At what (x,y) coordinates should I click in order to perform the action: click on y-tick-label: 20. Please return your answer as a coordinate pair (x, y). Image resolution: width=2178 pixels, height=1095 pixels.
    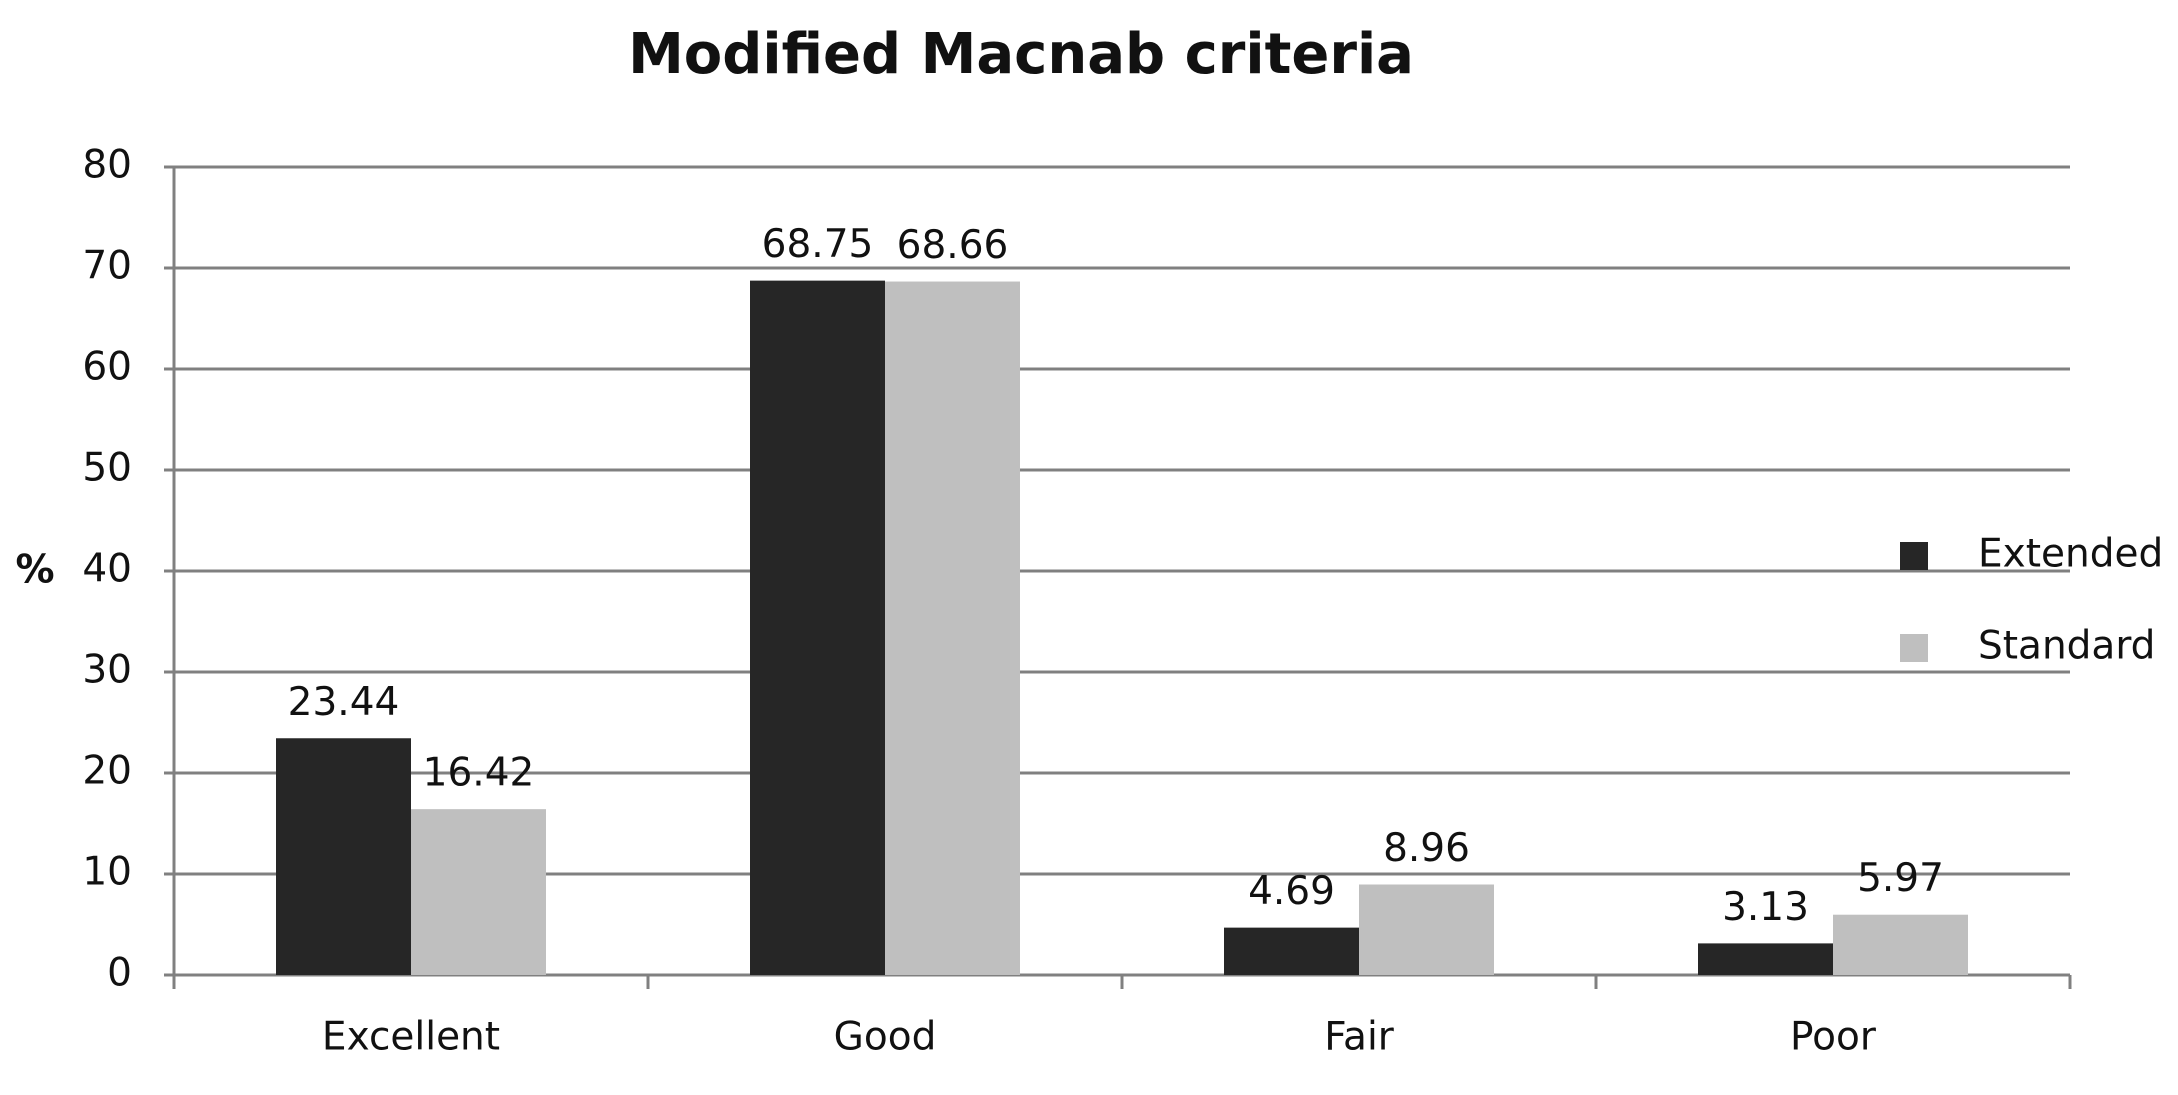
    Looking at the image, I should click on (107, 771).